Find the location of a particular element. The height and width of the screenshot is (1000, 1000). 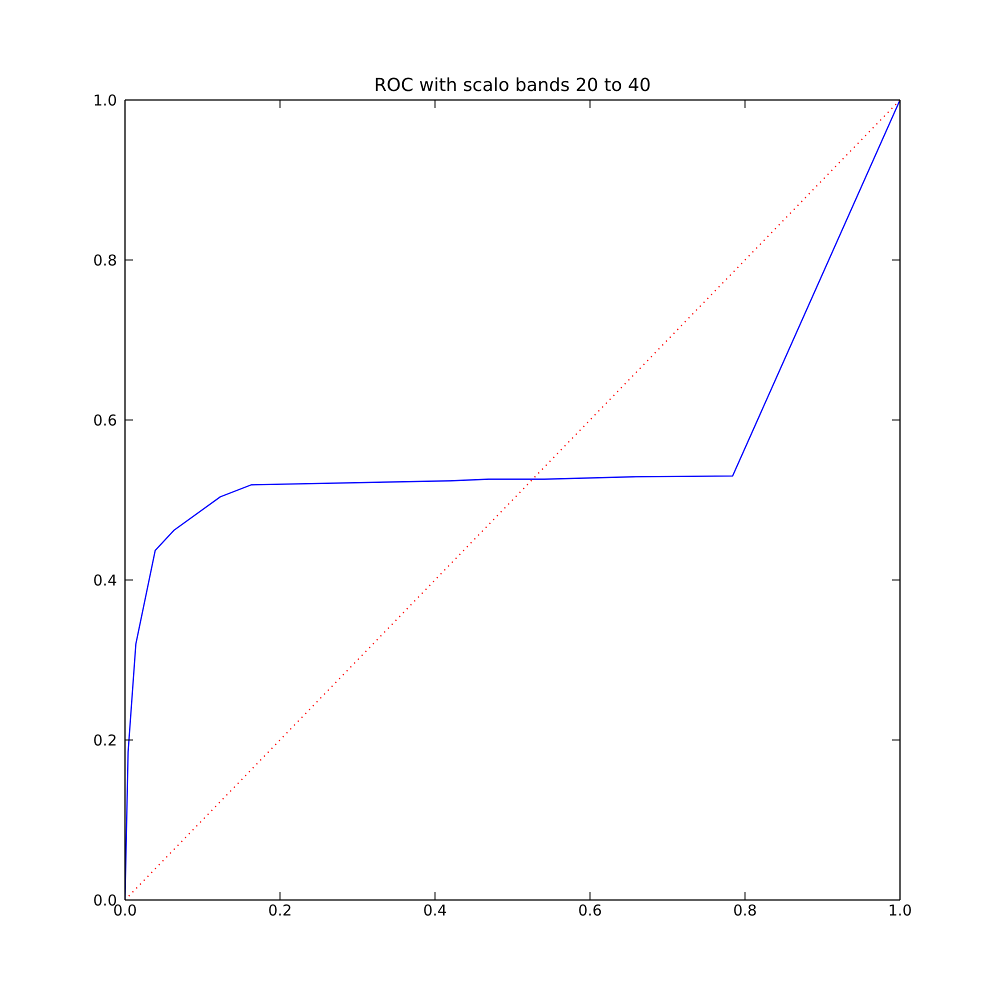

y-tick-label: 0.2 is located at coordinates (105, 740).